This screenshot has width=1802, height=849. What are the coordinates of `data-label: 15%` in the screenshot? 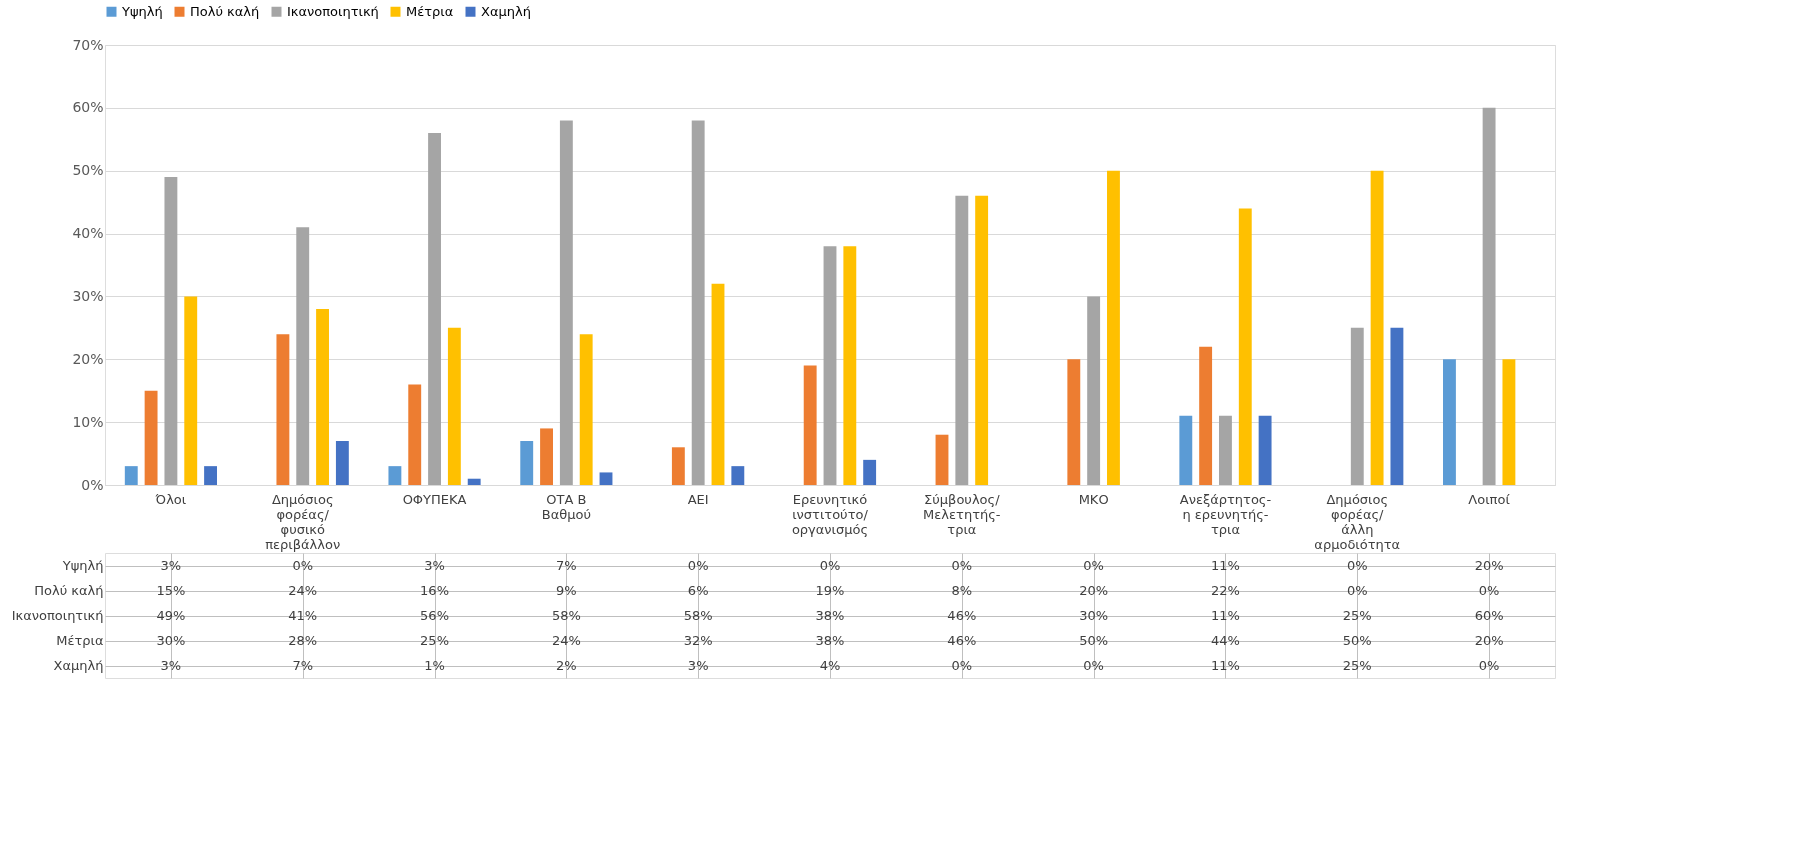 It's located at (171, 590).